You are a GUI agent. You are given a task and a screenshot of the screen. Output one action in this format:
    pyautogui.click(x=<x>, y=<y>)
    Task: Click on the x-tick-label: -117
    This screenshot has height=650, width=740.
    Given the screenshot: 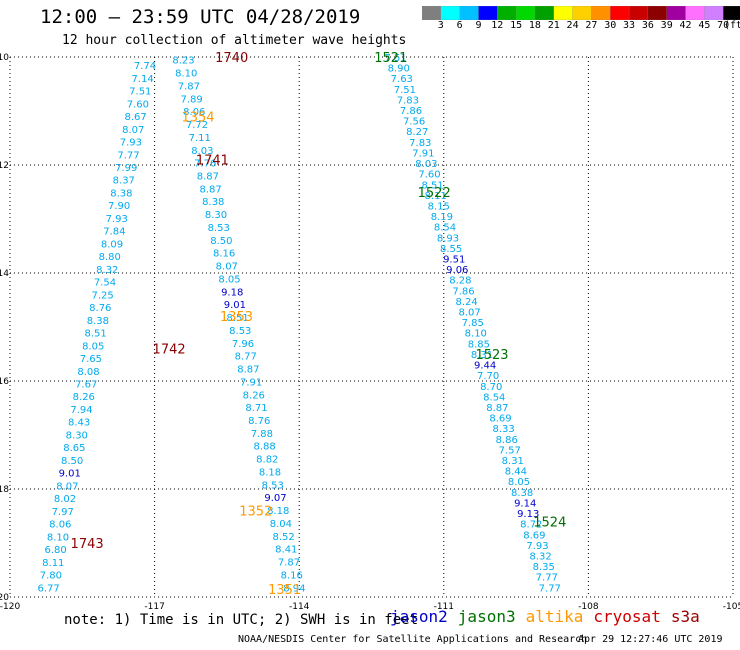 What is the action you would take?
    pyautogui.click(x=154, y=607)
    